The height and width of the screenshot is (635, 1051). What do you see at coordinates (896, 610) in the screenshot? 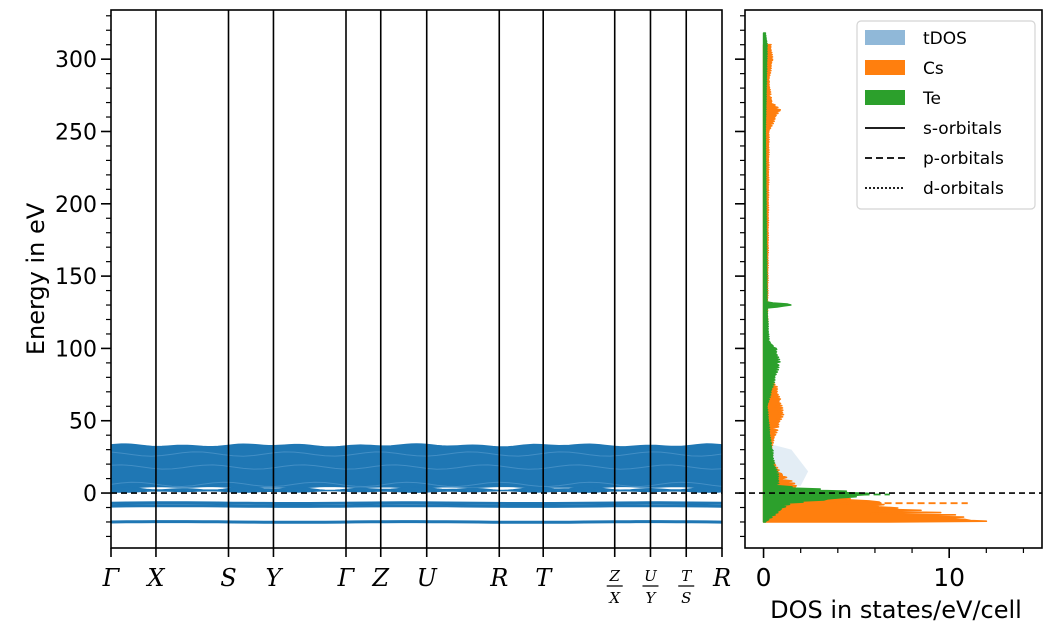
I see `dos-axis-label: DOS in states/eV/cell` at bounding box center [896, 610].